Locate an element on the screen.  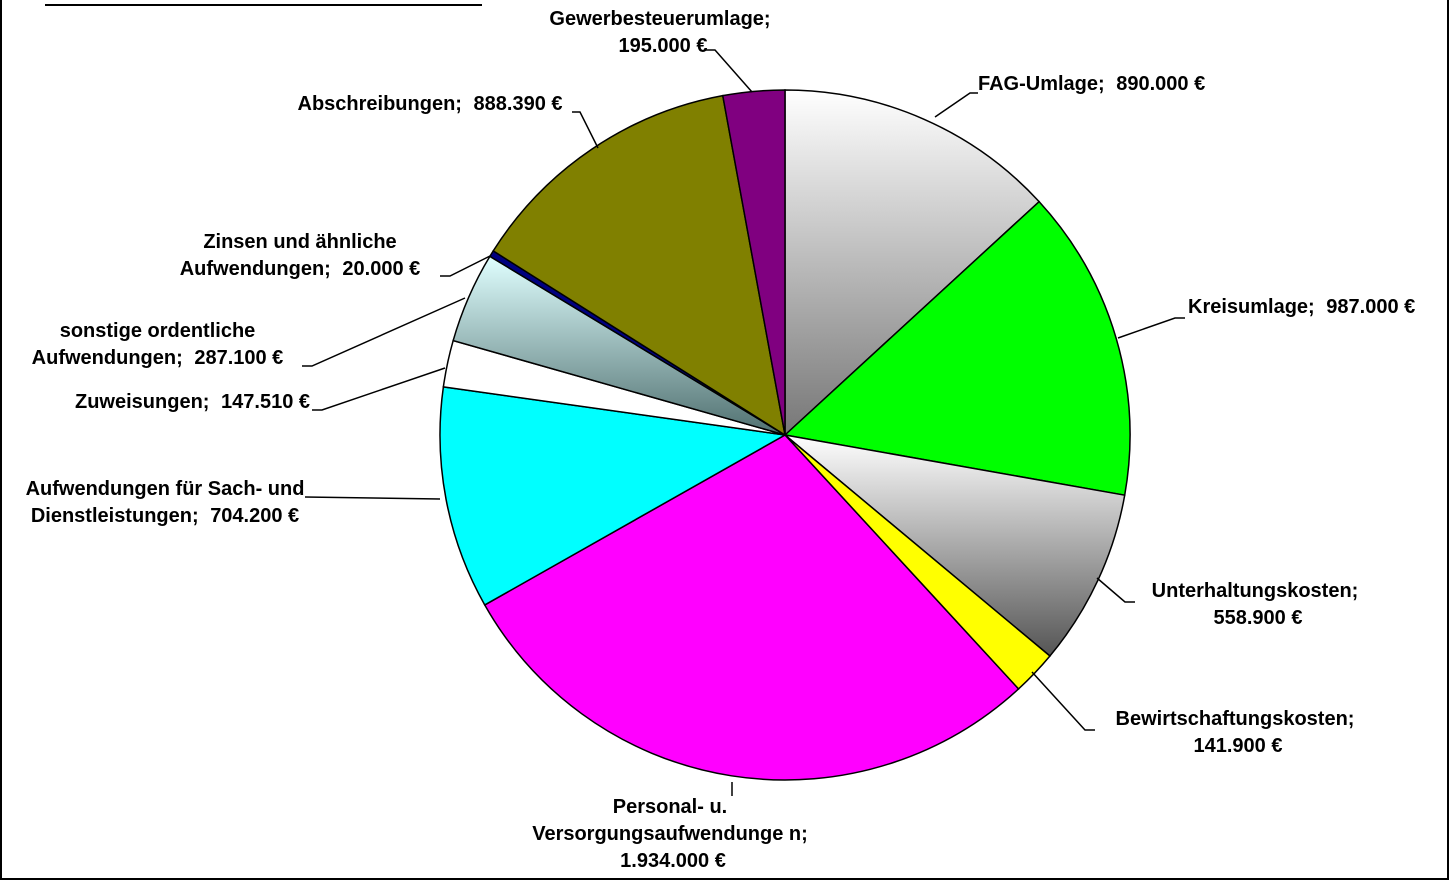
value-label: 20.000 € is located at coordinates (381, 269).